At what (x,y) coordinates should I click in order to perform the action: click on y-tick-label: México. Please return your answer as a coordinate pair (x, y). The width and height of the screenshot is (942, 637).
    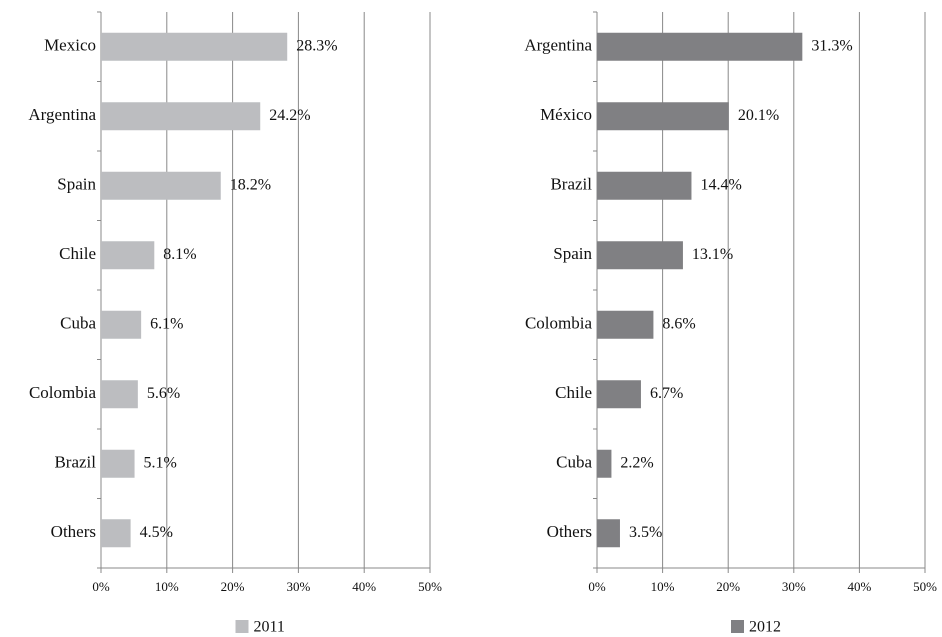
    Looking at the image, I should click on (566, 114).